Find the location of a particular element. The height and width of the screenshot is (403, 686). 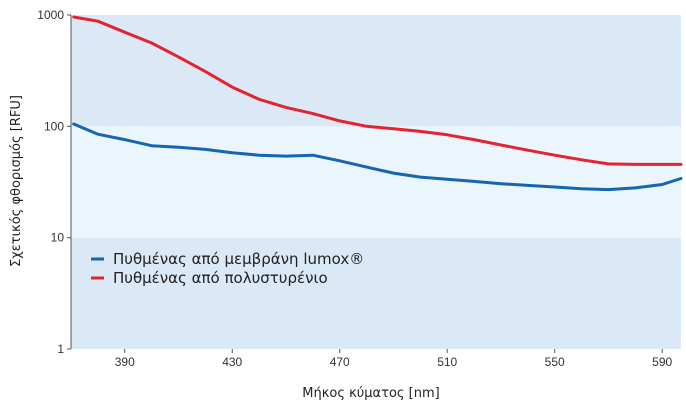

legend-label-polystyrene: Πυθμένας από πολυστυρένιο is located at coordinates (220, 278).